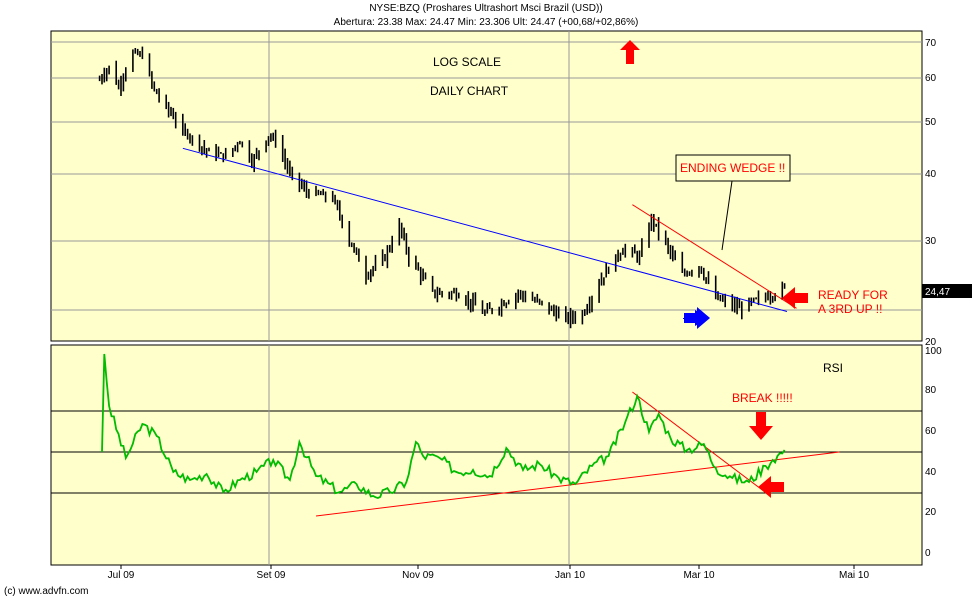  I want to click on rsi-trendline, so click(577, 484).